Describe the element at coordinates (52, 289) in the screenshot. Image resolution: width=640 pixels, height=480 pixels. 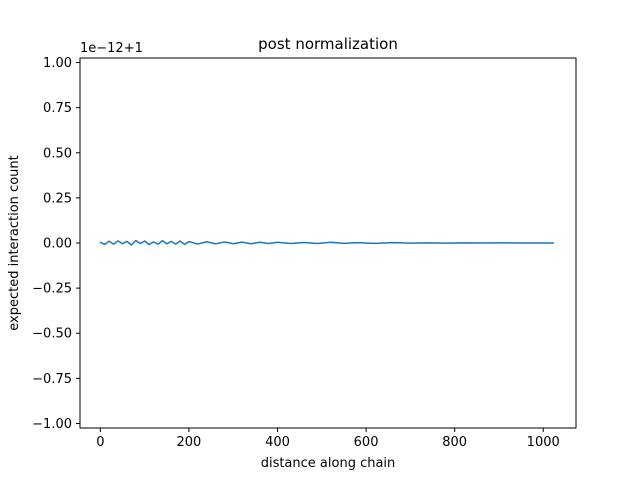
I see `y-tick-label: −0.25` at that location.